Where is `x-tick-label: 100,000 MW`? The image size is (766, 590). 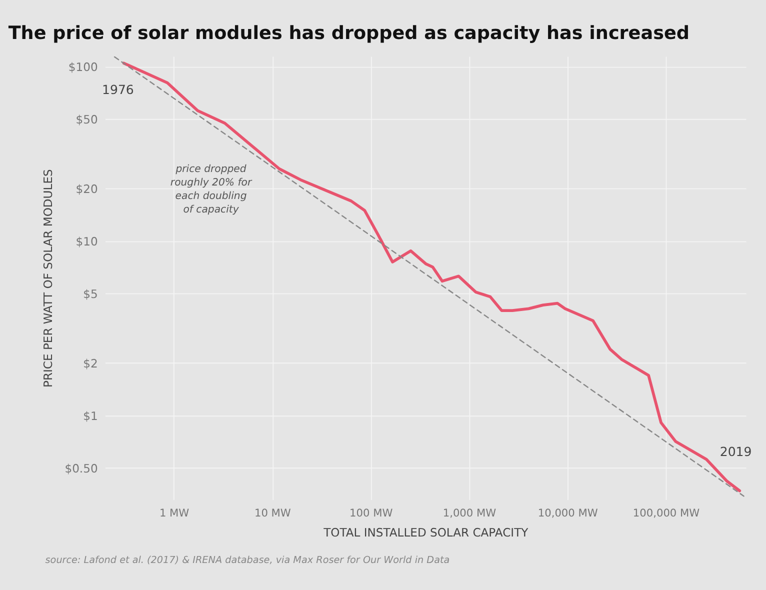 x-tick-label: 100,000 MW is located at coordinates (666, 513).